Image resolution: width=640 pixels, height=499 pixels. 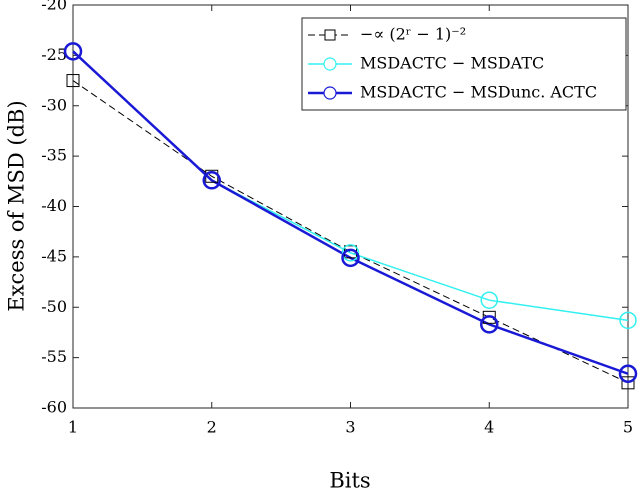 I want to click on x-tick-label: 4, so click(x=489, y=427).